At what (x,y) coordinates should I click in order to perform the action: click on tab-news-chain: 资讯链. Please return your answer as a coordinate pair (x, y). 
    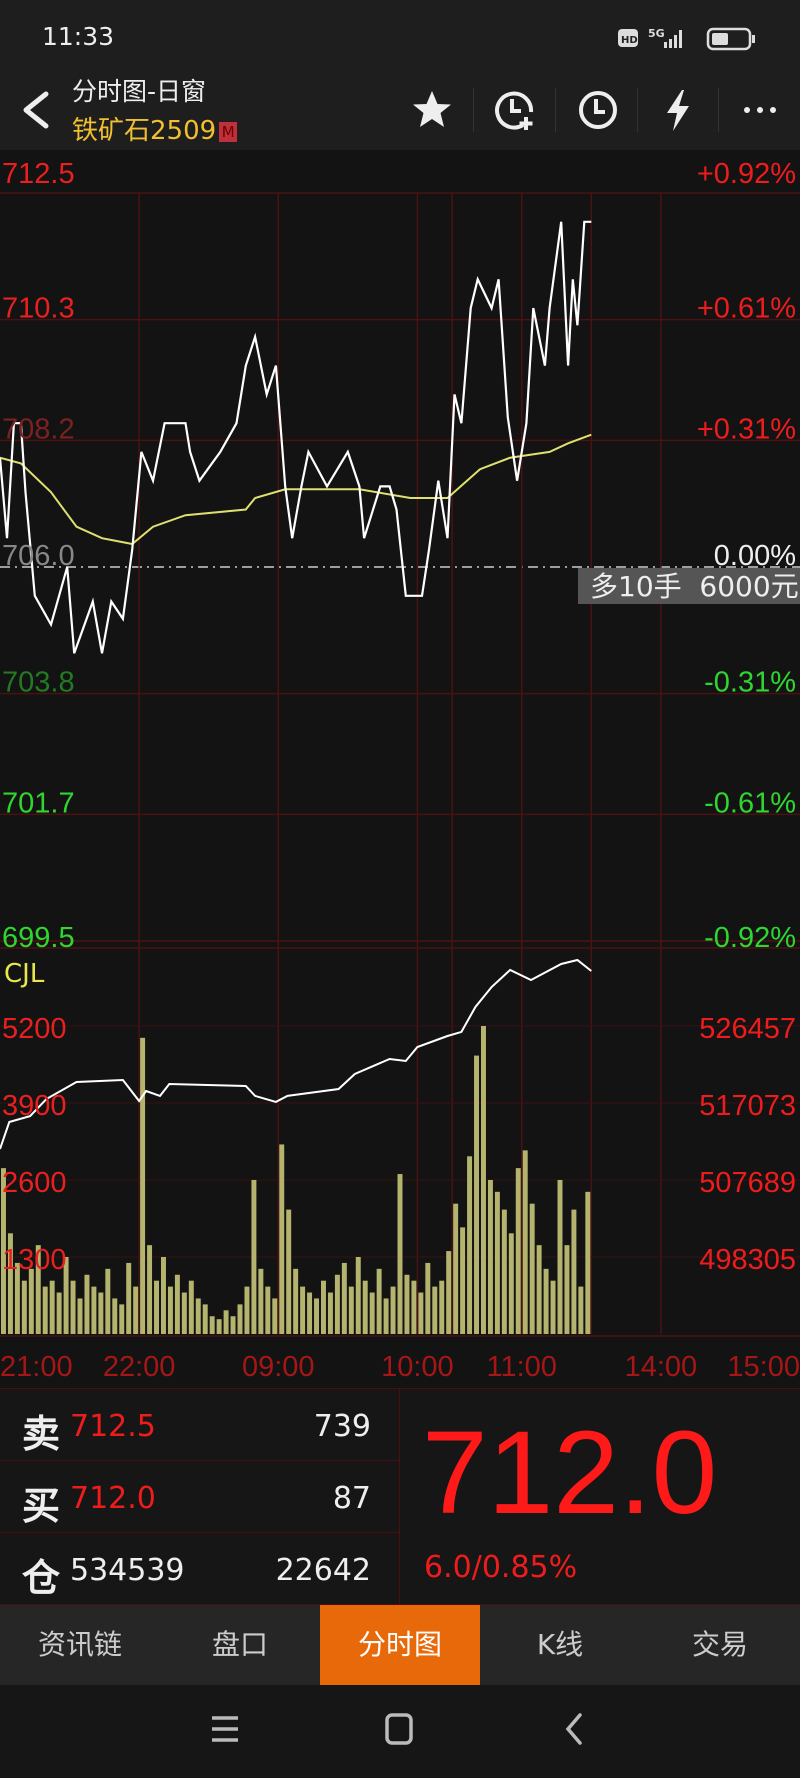
    Looking at the image, I should click on (79, 1644).